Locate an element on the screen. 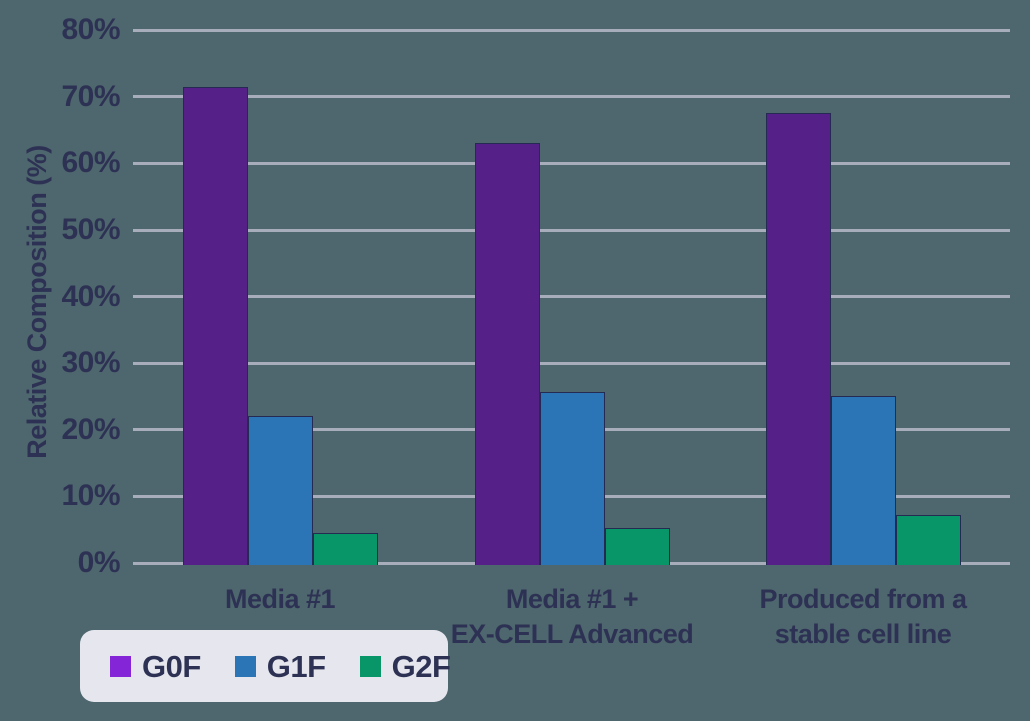 The image size is (1030, 721). y-tick-label-10%: 10% is located at coordinates (90, 496).